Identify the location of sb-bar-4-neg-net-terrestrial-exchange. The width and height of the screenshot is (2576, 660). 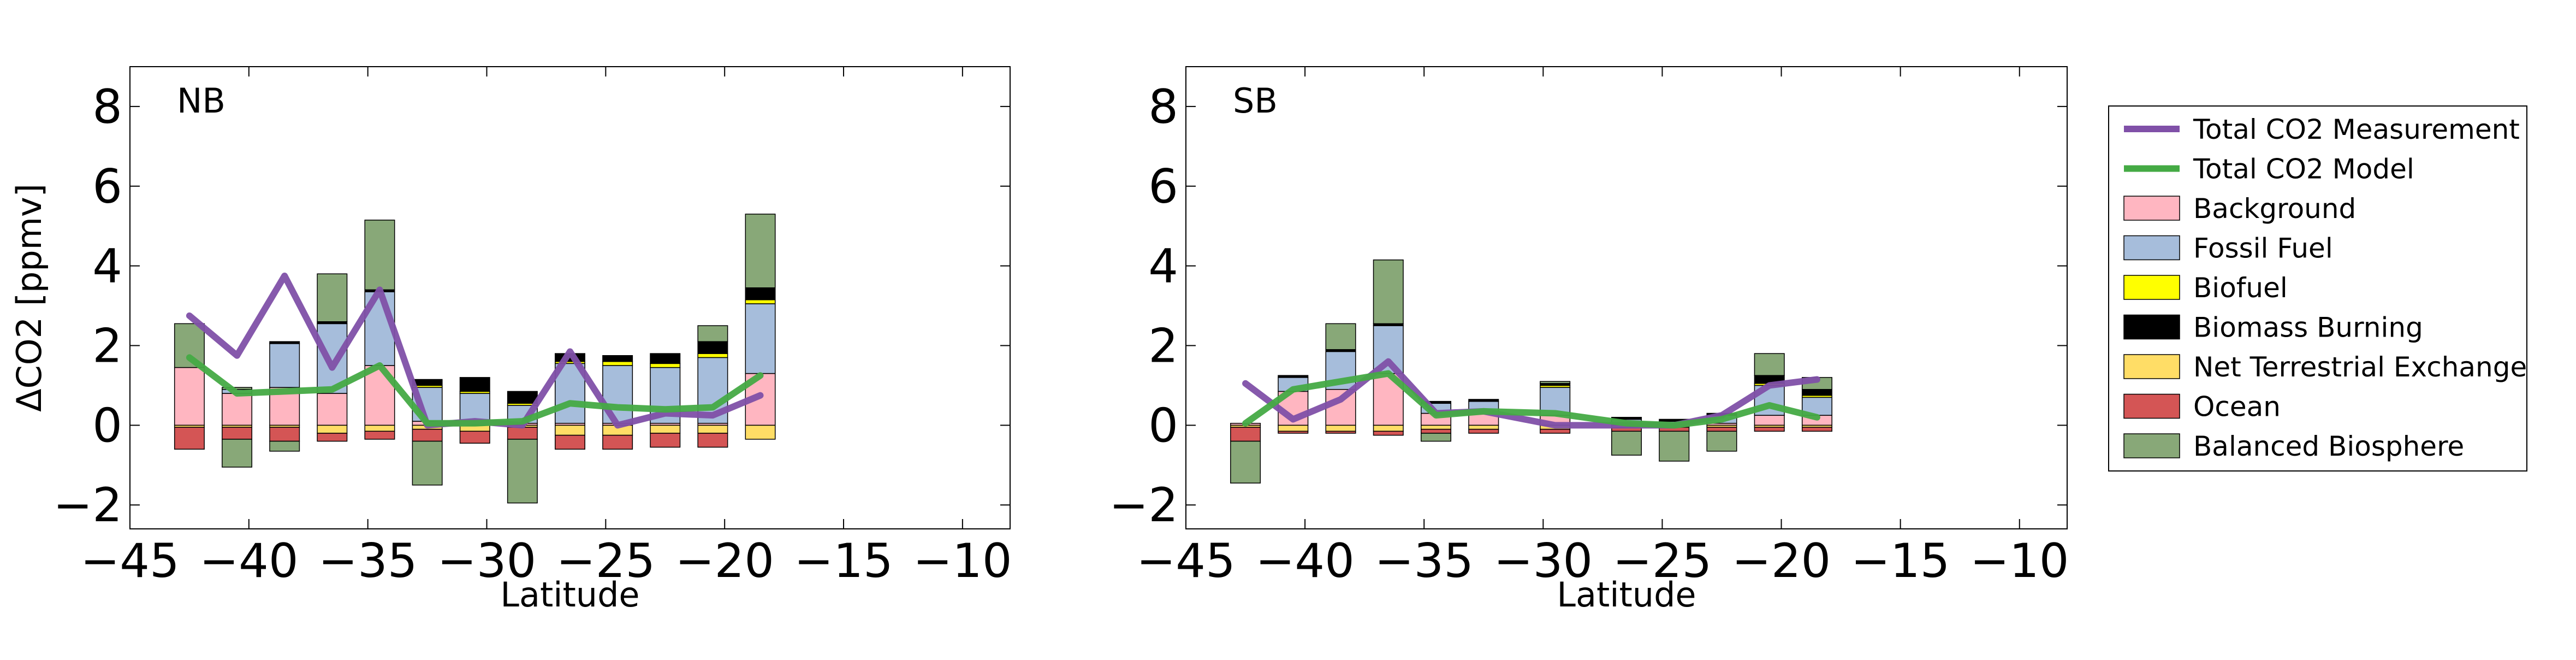
(1436, 428).